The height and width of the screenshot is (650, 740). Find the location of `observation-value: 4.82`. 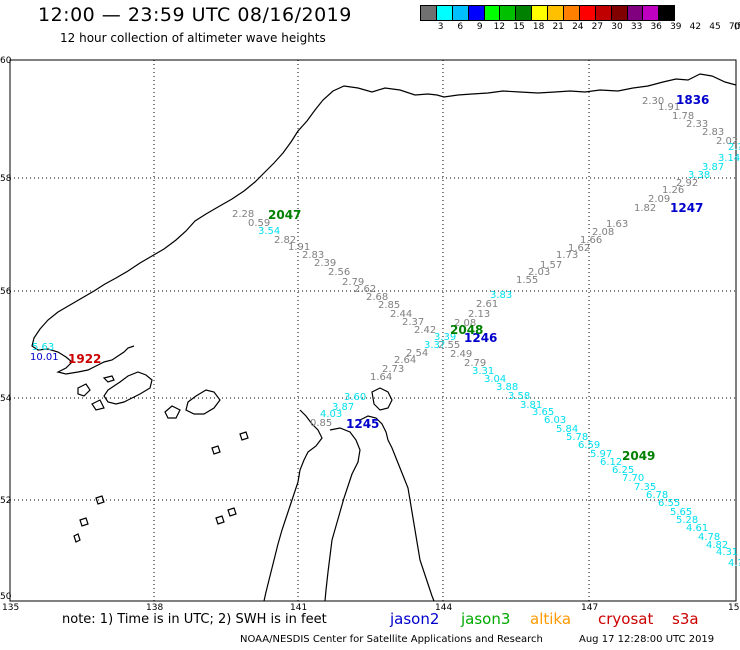

observation-value: 4.82 is located at coordinates (717, 545).